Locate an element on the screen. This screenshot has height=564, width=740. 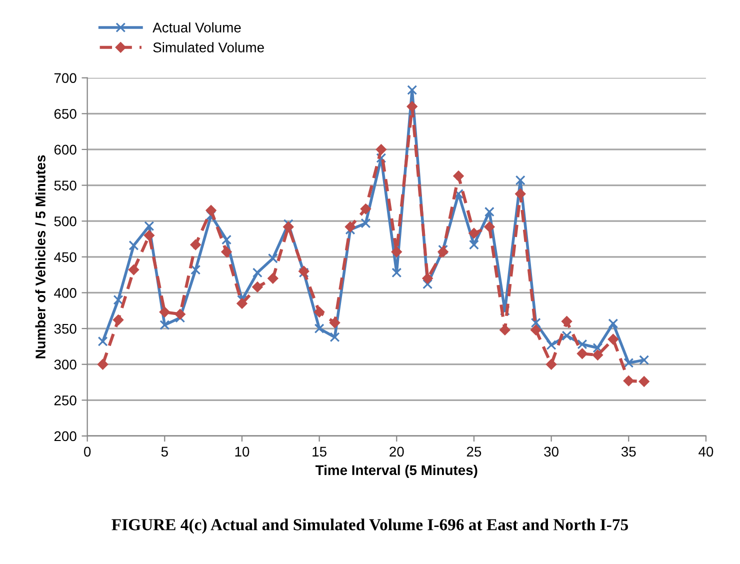
x-axis-title: Time Interval (5 Minutes) is located at coordinates (397, 471).